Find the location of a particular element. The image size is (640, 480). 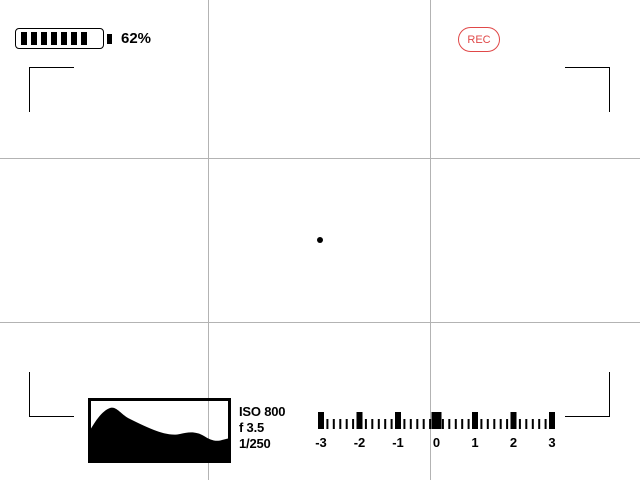

battery-icon is located at coordinates (59, 38).